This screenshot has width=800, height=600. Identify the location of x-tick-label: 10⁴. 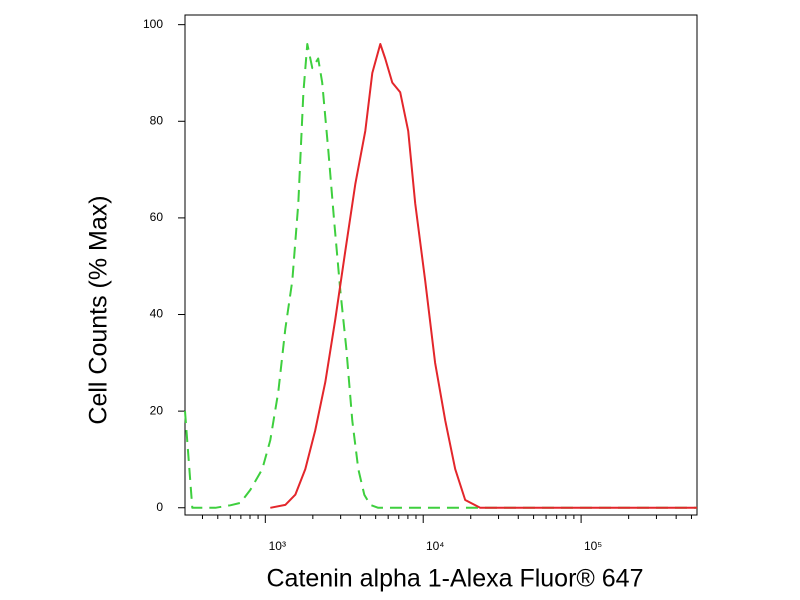
(435, 546).